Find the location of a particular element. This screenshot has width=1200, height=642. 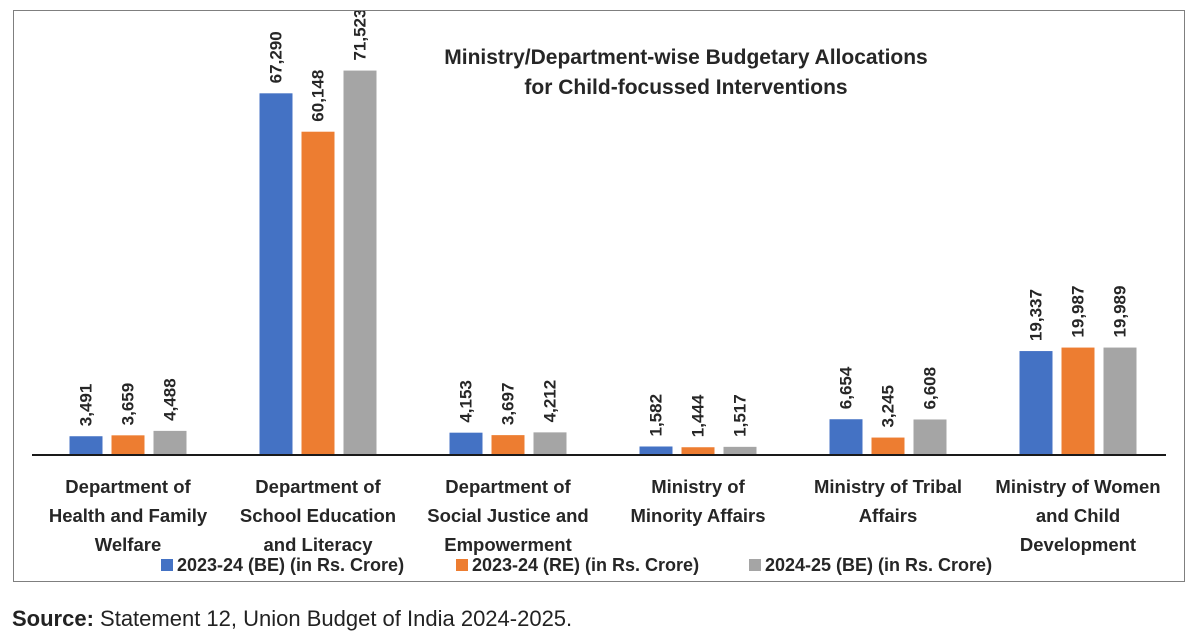

legend-label: 2023-24 (BE) (in Rs. Crore) is located at coordinates (290, 565).